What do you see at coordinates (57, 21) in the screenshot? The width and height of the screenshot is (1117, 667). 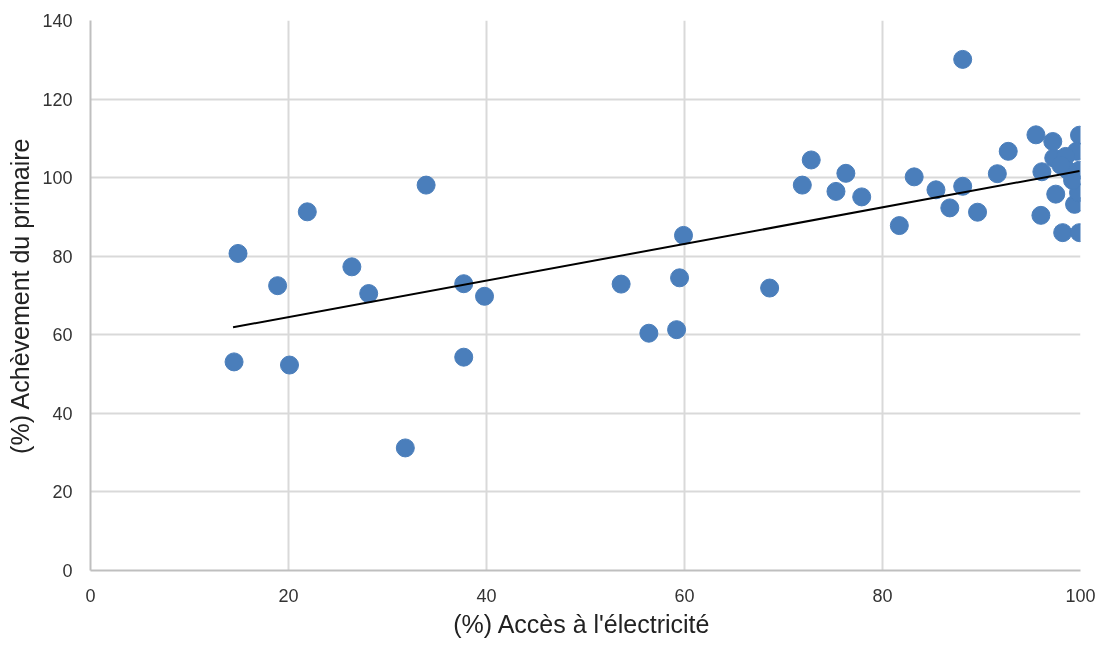 I see `y-tick-label: 140` at bounding box center [57, 21].